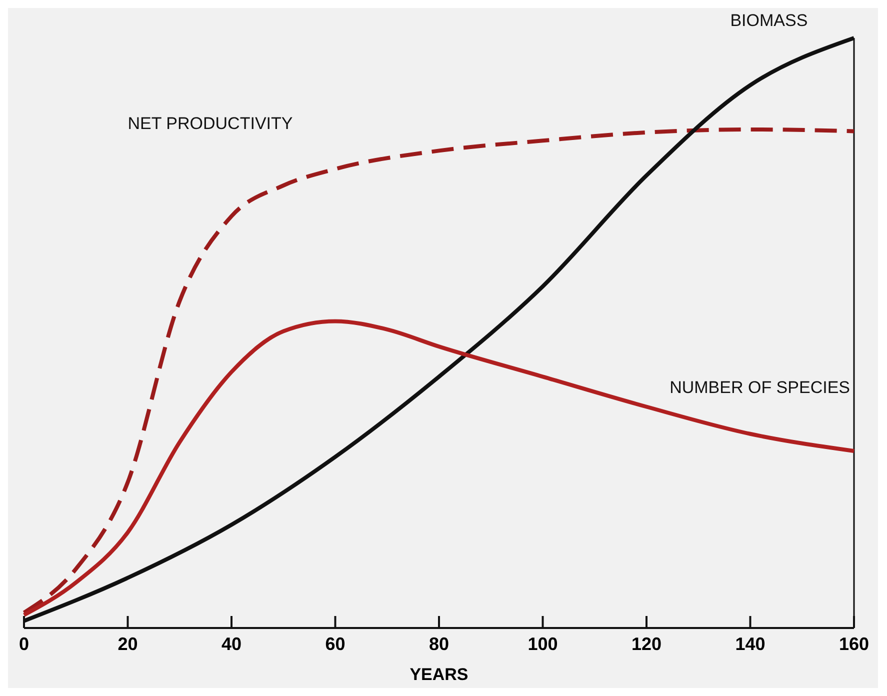 This screenshot has width=887, height=696. I want to click on series-label: BIOMASS, so click(769, 20).